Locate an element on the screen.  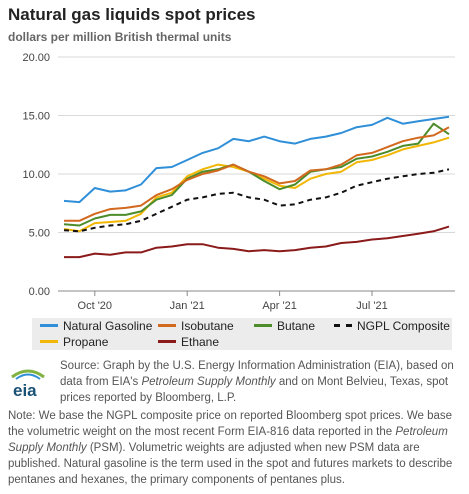
legend-item-propane: Propane is located at coordinates (74, 342).